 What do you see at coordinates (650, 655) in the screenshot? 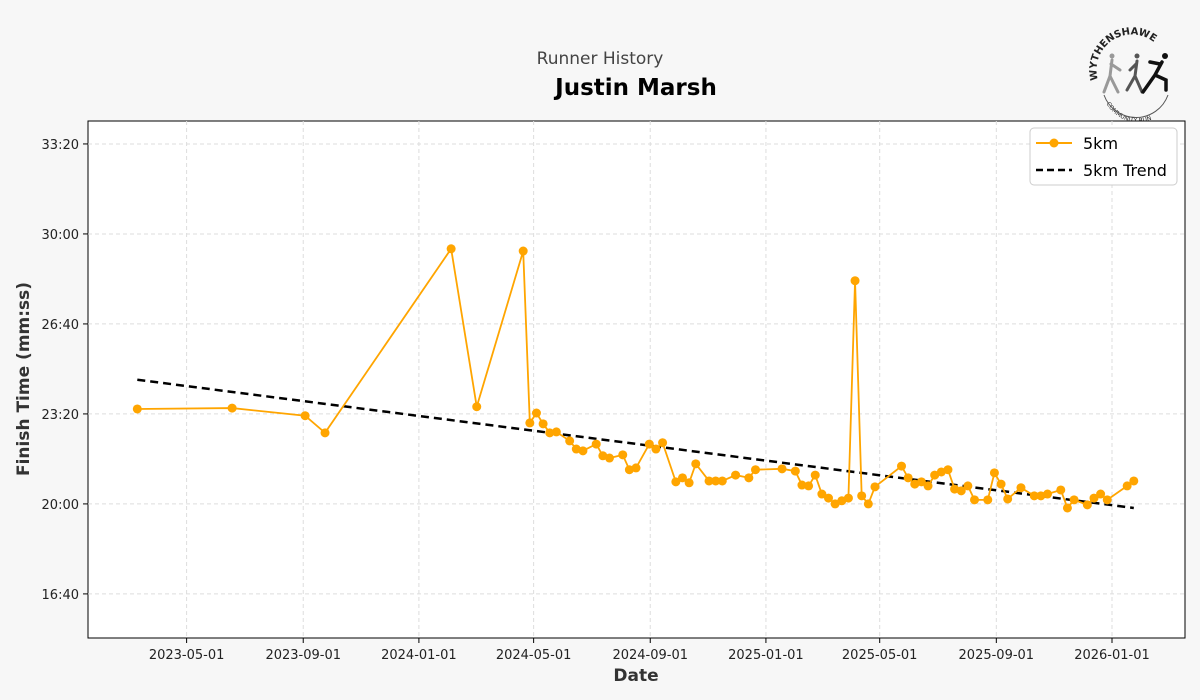
I see `x-tick-label: 2024-09-01` at bounding box center [650, 655].